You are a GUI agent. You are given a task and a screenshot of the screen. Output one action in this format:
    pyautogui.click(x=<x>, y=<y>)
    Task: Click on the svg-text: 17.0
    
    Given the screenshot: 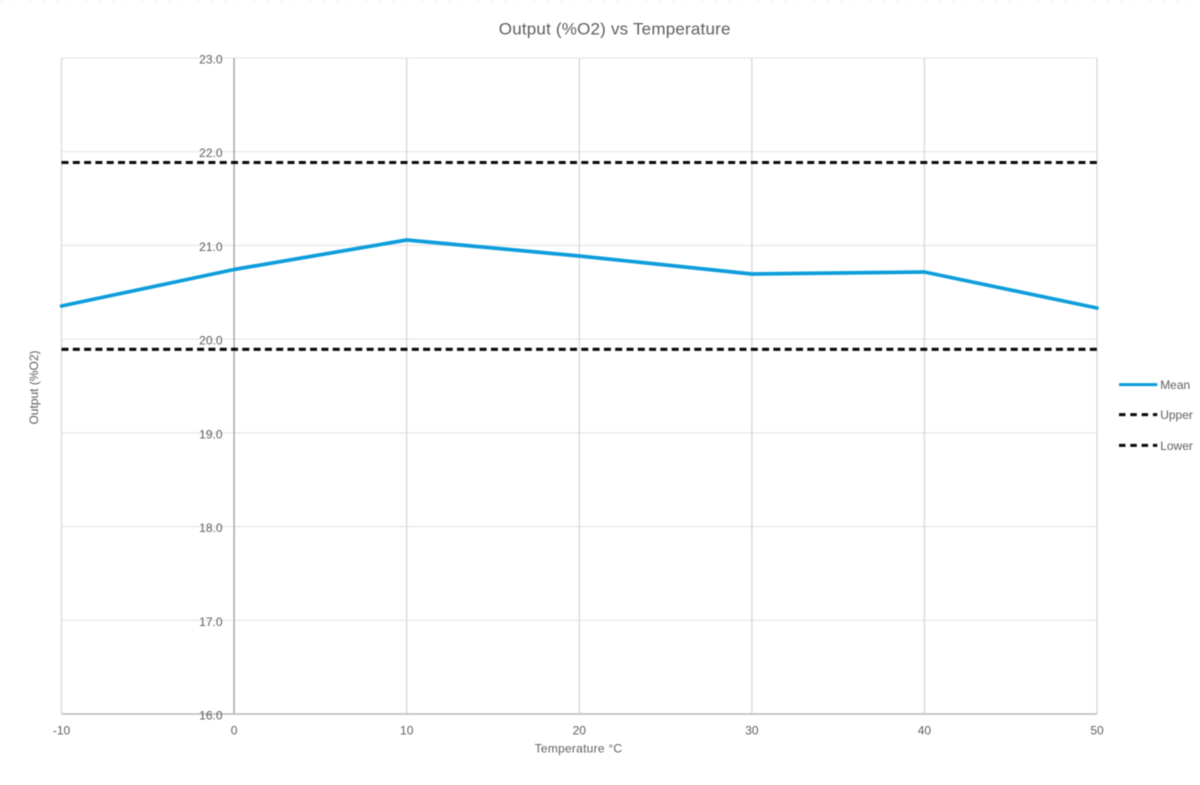 What is the action you would take?
    pyautogui.click(x=211, y=622)
    